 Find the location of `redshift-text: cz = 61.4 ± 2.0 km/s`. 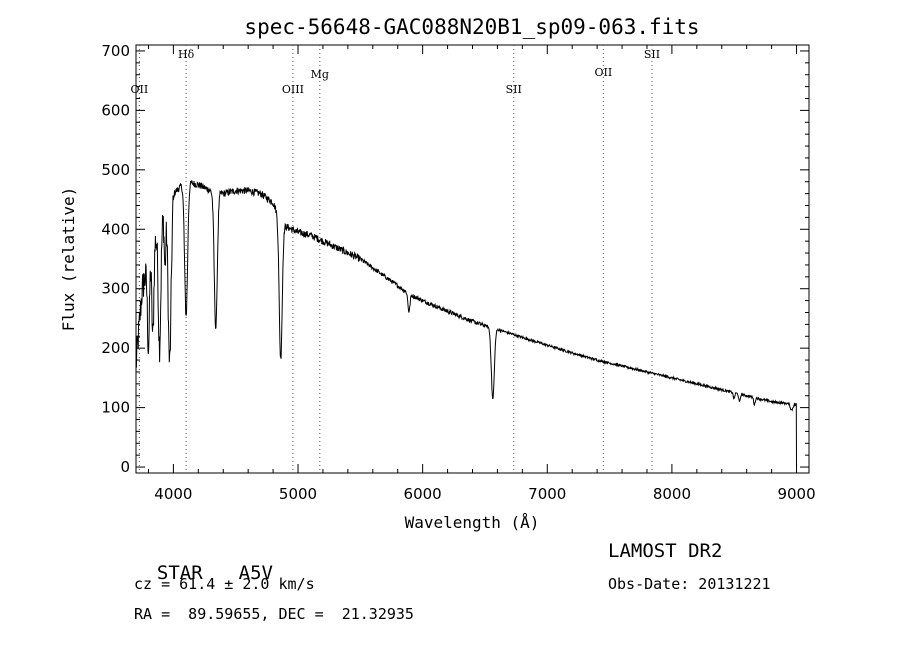

redshift-text: cz = 61.4 ± 2.0 km/s is located at coordinates (224, 584).